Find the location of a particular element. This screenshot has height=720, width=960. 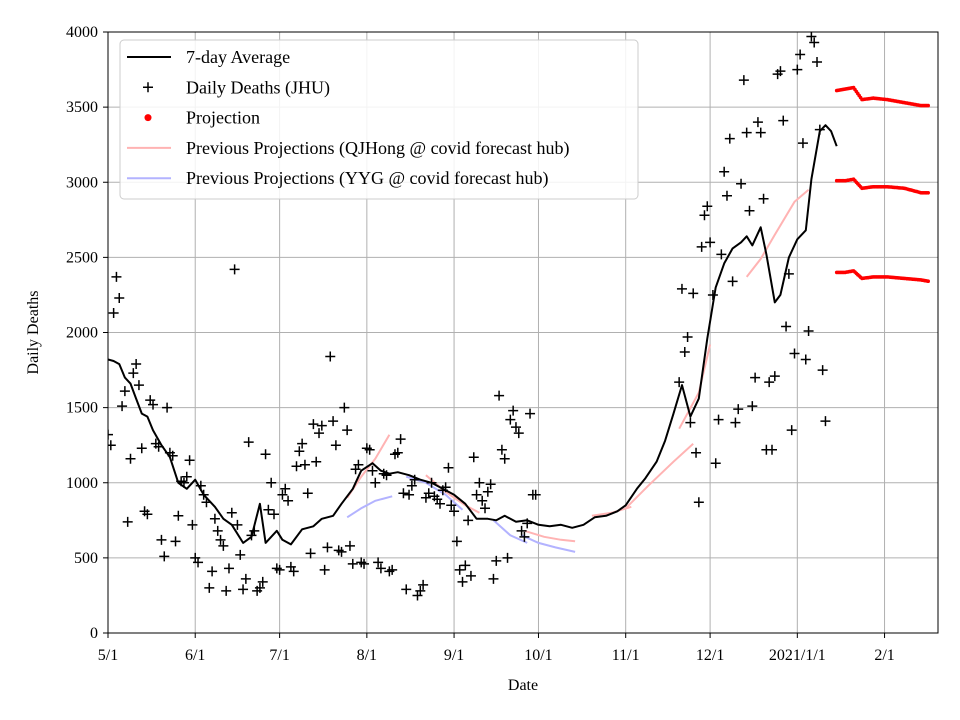

x-axis-ticks: 5/1 6/1 7/1 8/1 9/1 10/1 11/1 12/1 2021/1/1 2/1 is located at coordinates (496, 648).